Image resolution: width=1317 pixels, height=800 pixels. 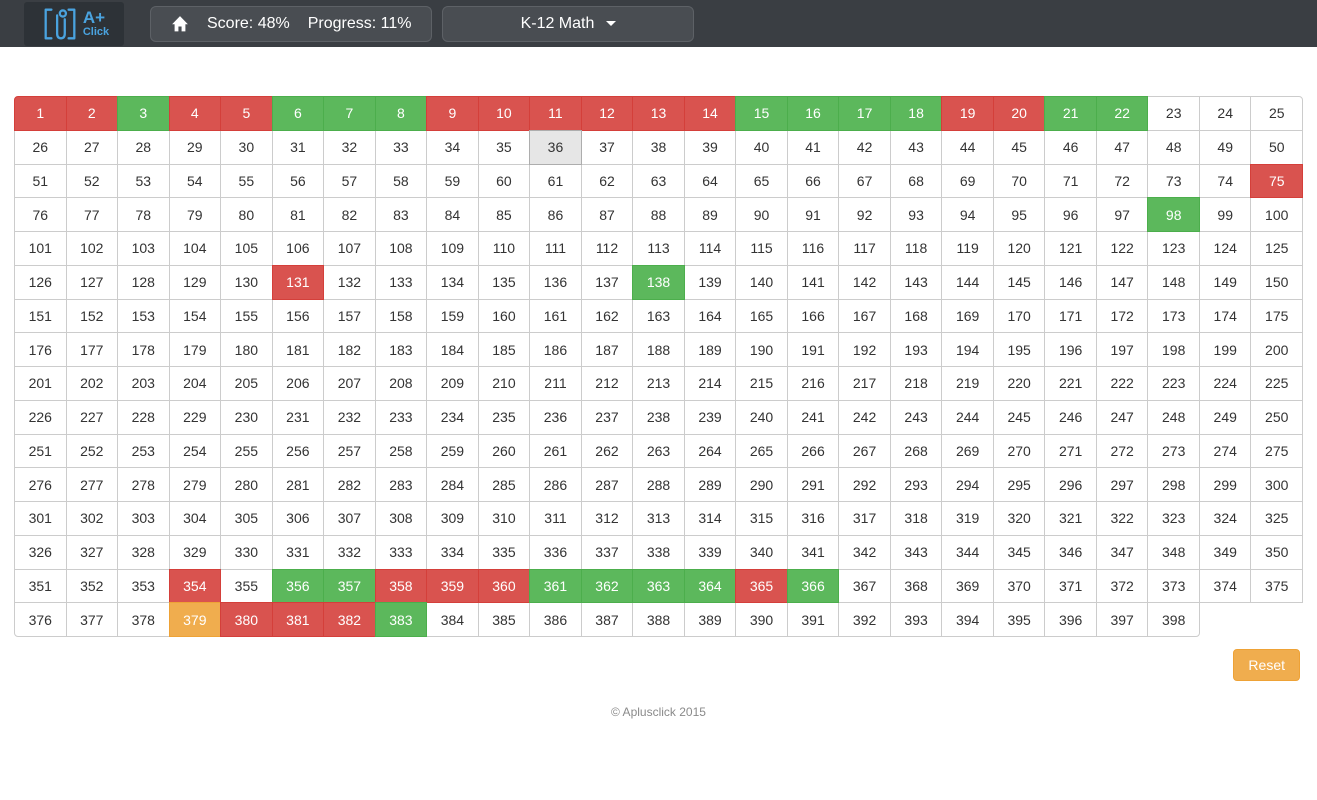 What do you see at coordinates (349, 484) in the screenshot?
I see `problem-cell: 282` at bounding box center [349, 484].